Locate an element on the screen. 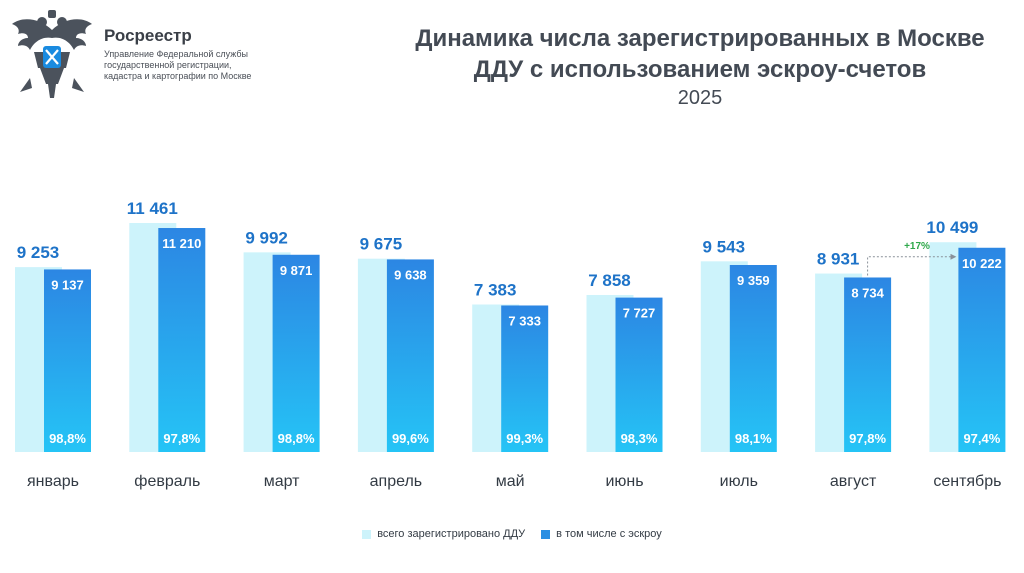  org-name: Росреестр is located at coordinates (148, 35).